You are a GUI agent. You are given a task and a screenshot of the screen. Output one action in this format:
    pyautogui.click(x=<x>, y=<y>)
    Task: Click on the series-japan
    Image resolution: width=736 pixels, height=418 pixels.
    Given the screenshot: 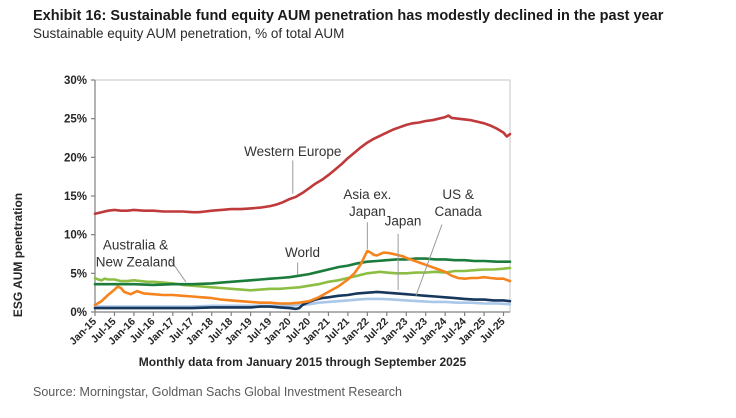 What is the action you would take?
    pyautogui.click(x=302, y=300)
    